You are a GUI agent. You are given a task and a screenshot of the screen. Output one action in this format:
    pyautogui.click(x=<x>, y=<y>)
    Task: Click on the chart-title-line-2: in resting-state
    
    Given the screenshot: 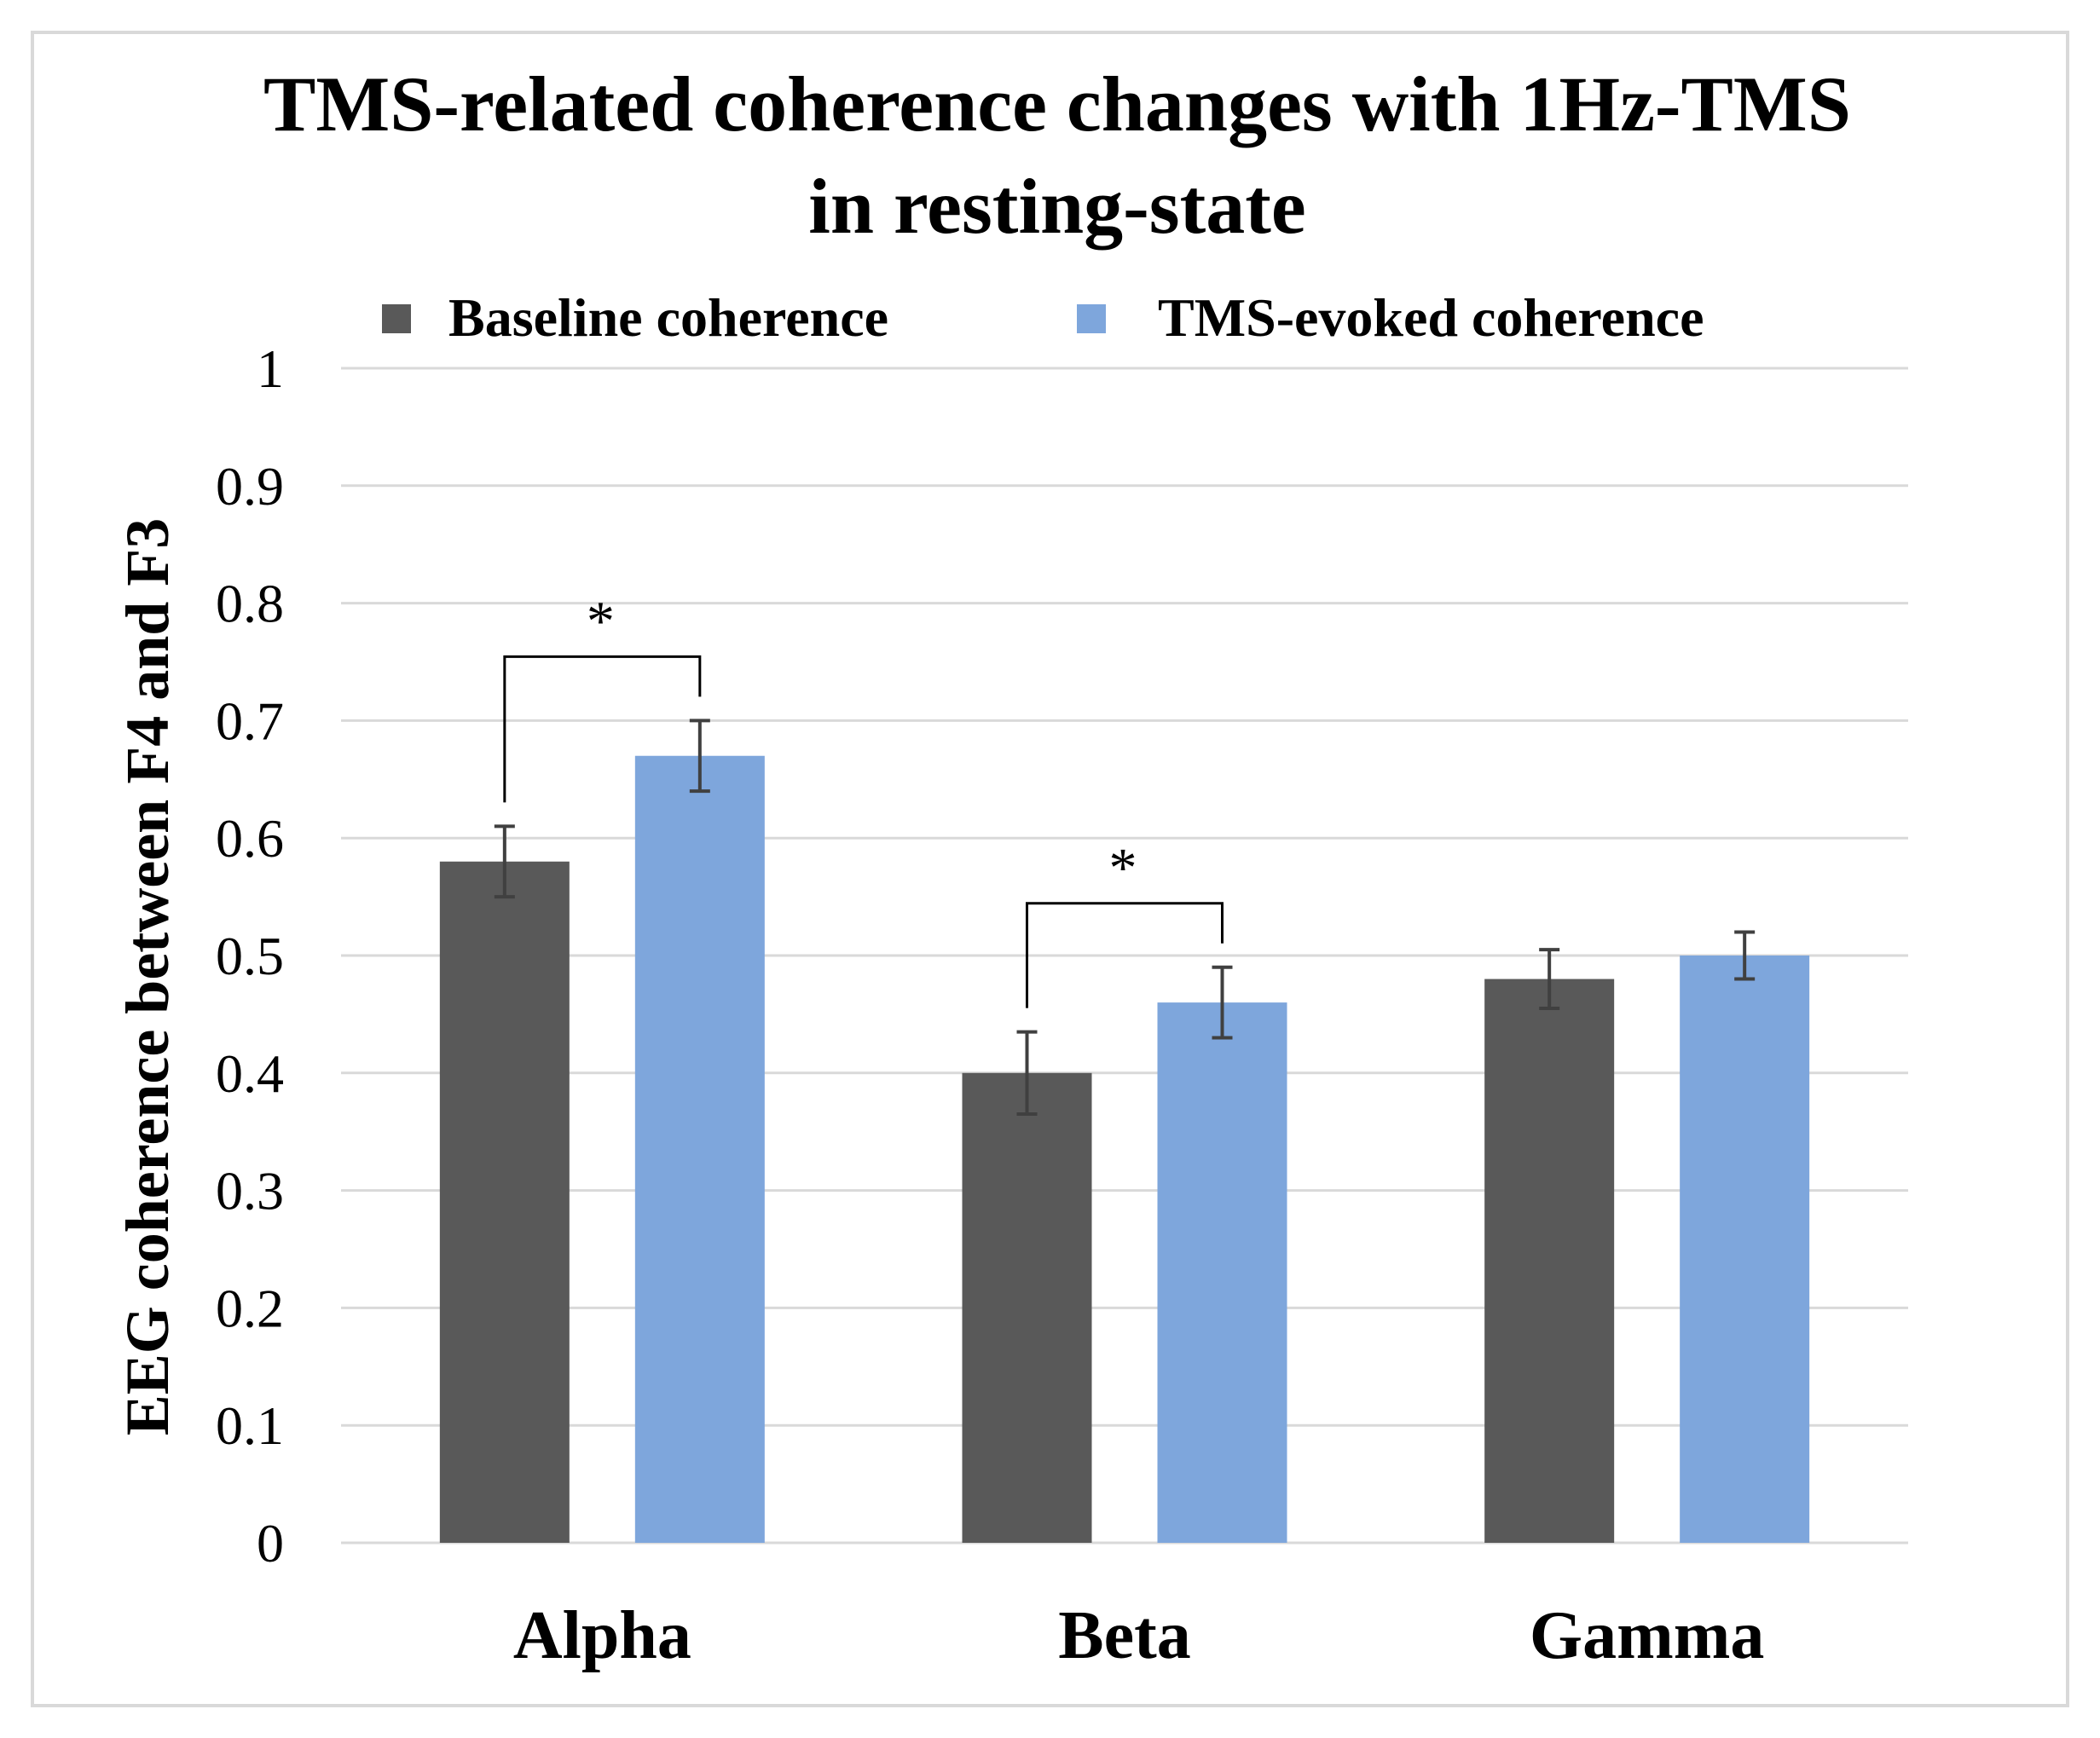 What is the action you would take?
    pyautogui.click(x=1056, y=206)
    